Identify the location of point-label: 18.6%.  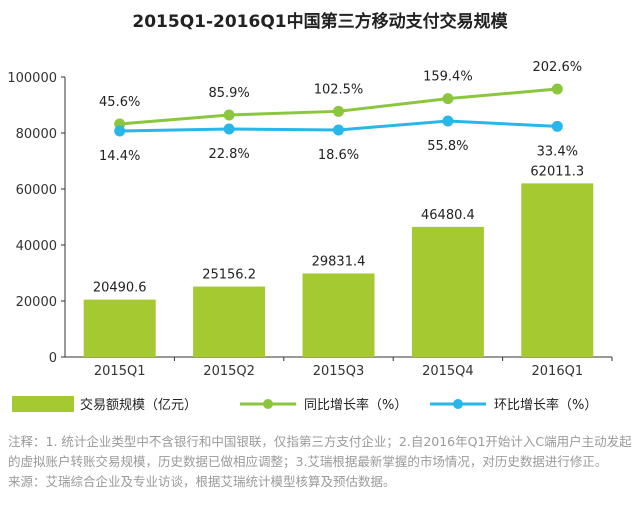
(338, 155).